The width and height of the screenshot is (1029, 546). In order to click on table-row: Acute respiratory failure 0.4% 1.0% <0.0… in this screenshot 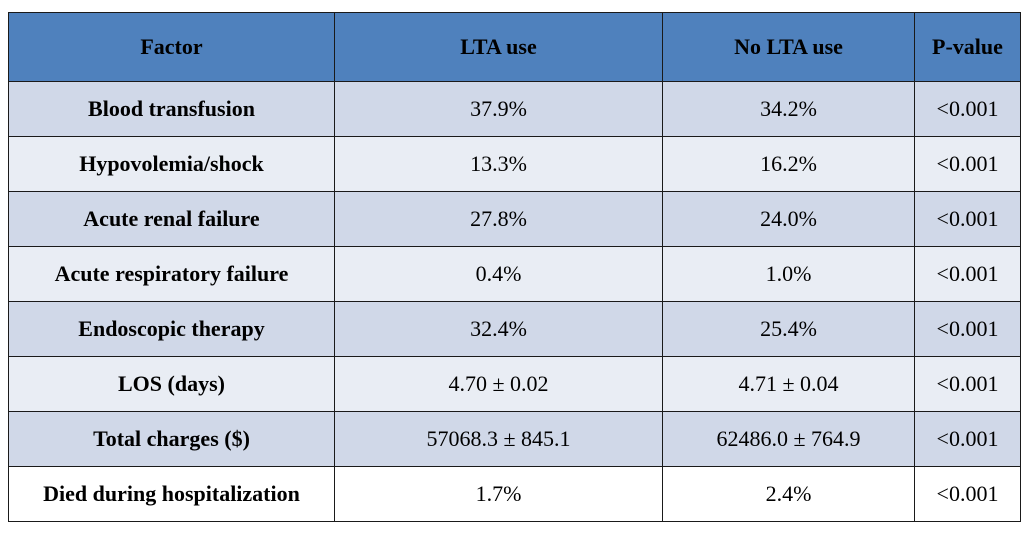, I will do `click(514, 274)`.